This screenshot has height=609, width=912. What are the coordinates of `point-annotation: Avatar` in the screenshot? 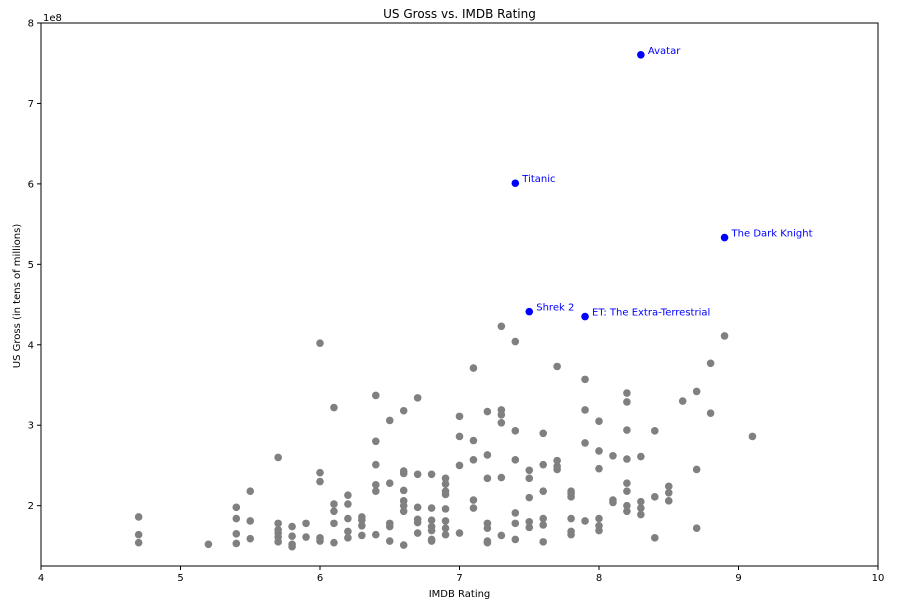 It's located at (664, 51).